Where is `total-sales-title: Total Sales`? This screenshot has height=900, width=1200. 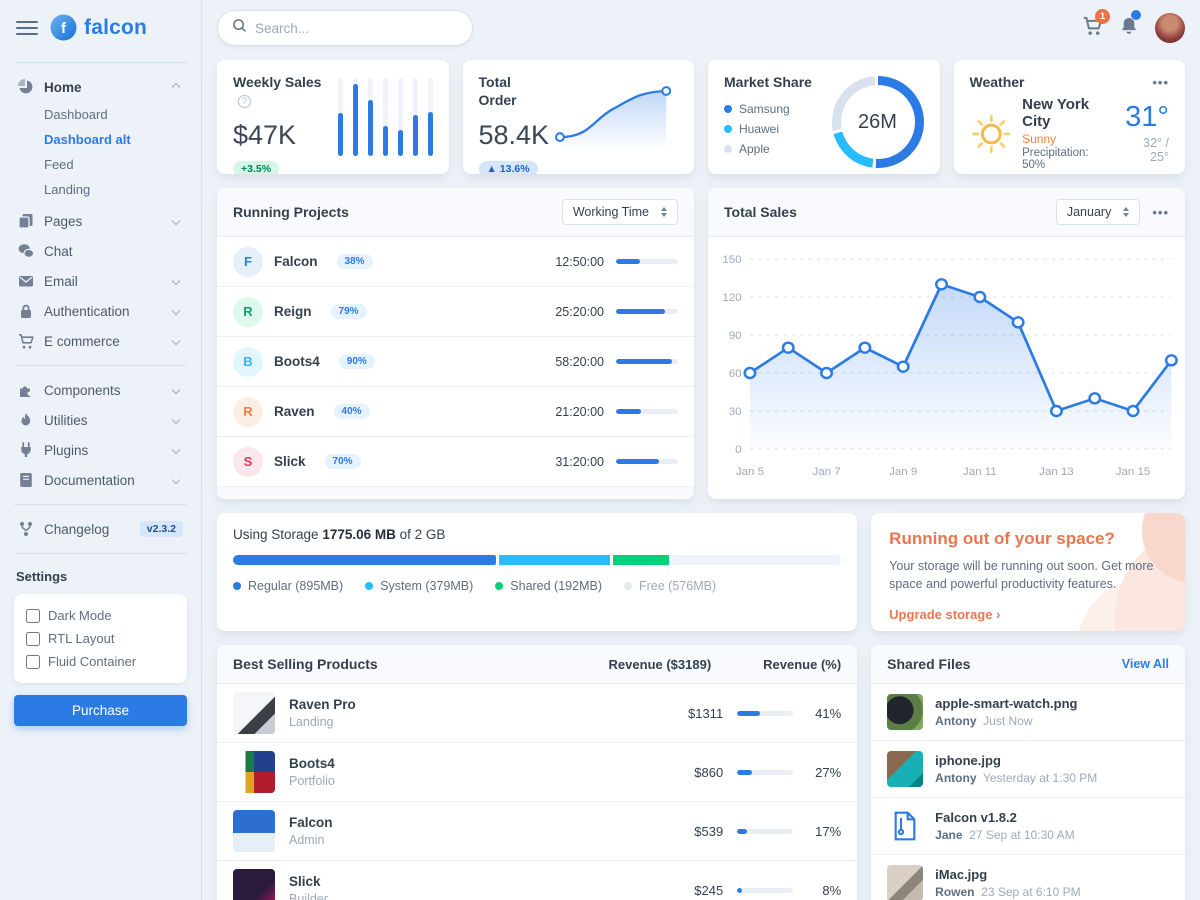 total-sales-title: Total Sales is located at coordinates (760, 212).